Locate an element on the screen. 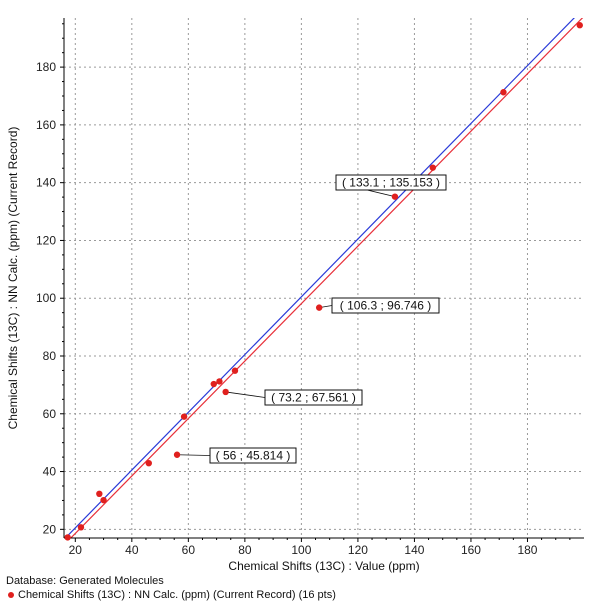  x-tick-label: 40 is located at coordinates (132, 550).